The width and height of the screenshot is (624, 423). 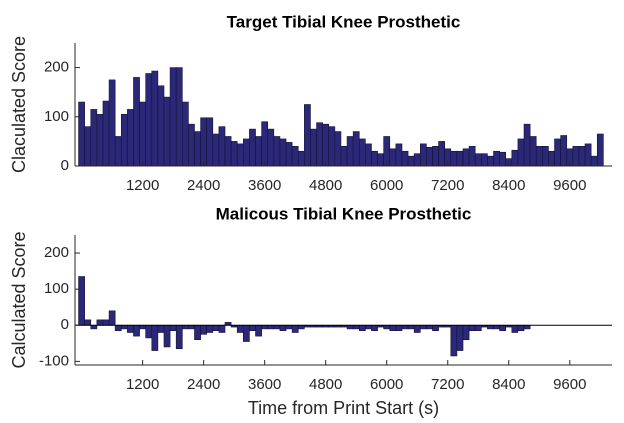 What do you see at coordinates (325, 185) in the screenshot?
I see `x-tick-label: 4800` at bounding box center [325, 185].